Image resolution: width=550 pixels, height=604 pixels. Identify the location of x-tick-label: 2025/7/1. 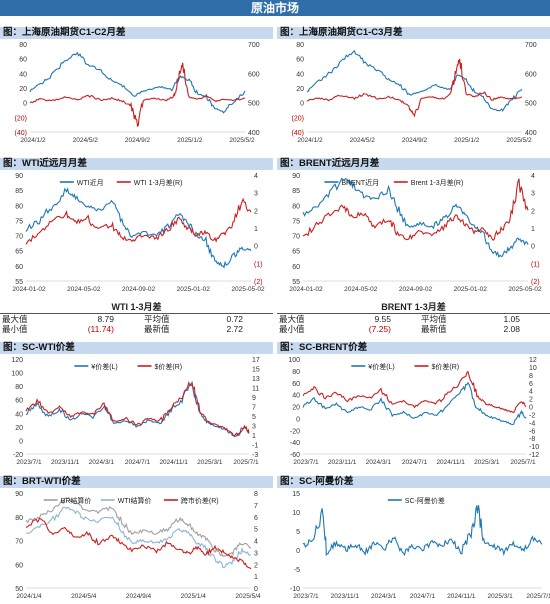
(523, 462).